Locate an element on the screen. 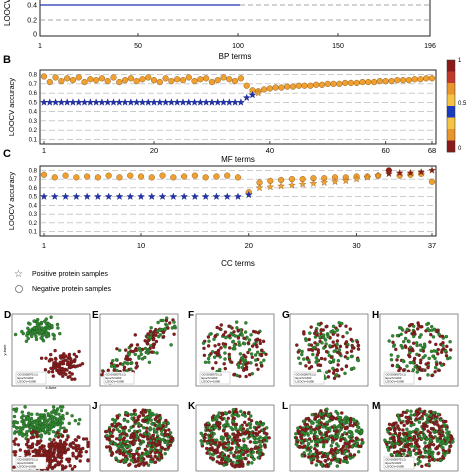  x-tick-label: 150 is located at coordinates (338, 46).